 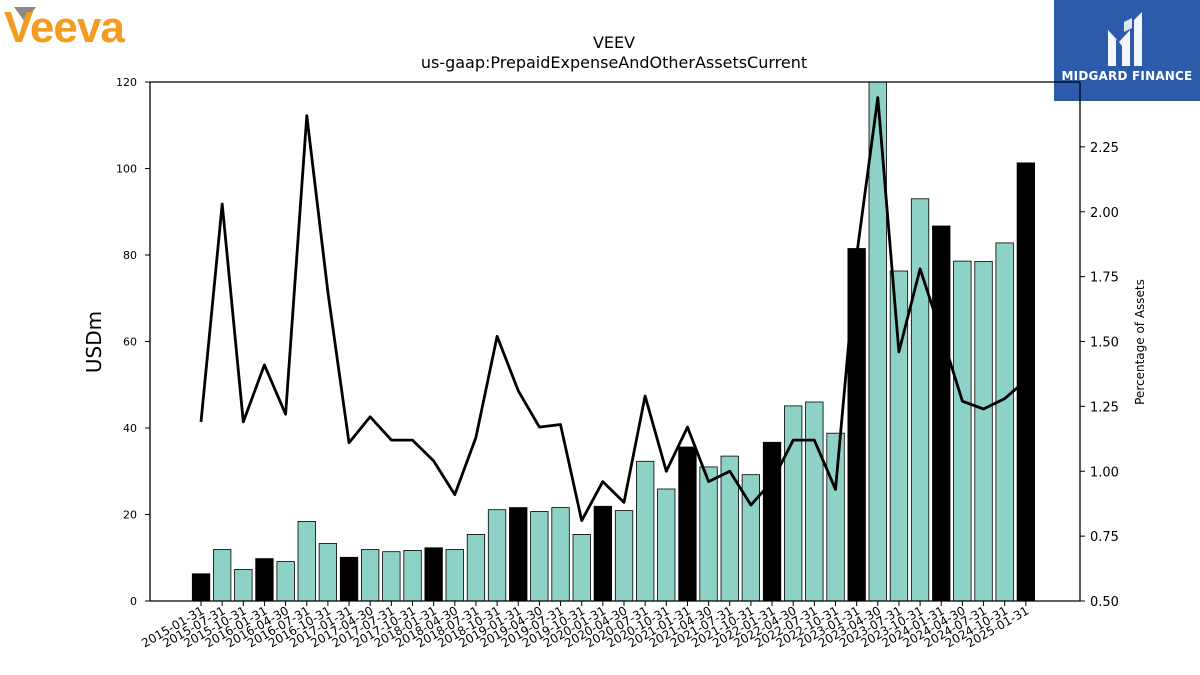 I want to click on y2-tick-label: 0.75, so click(x=1104, y=537).